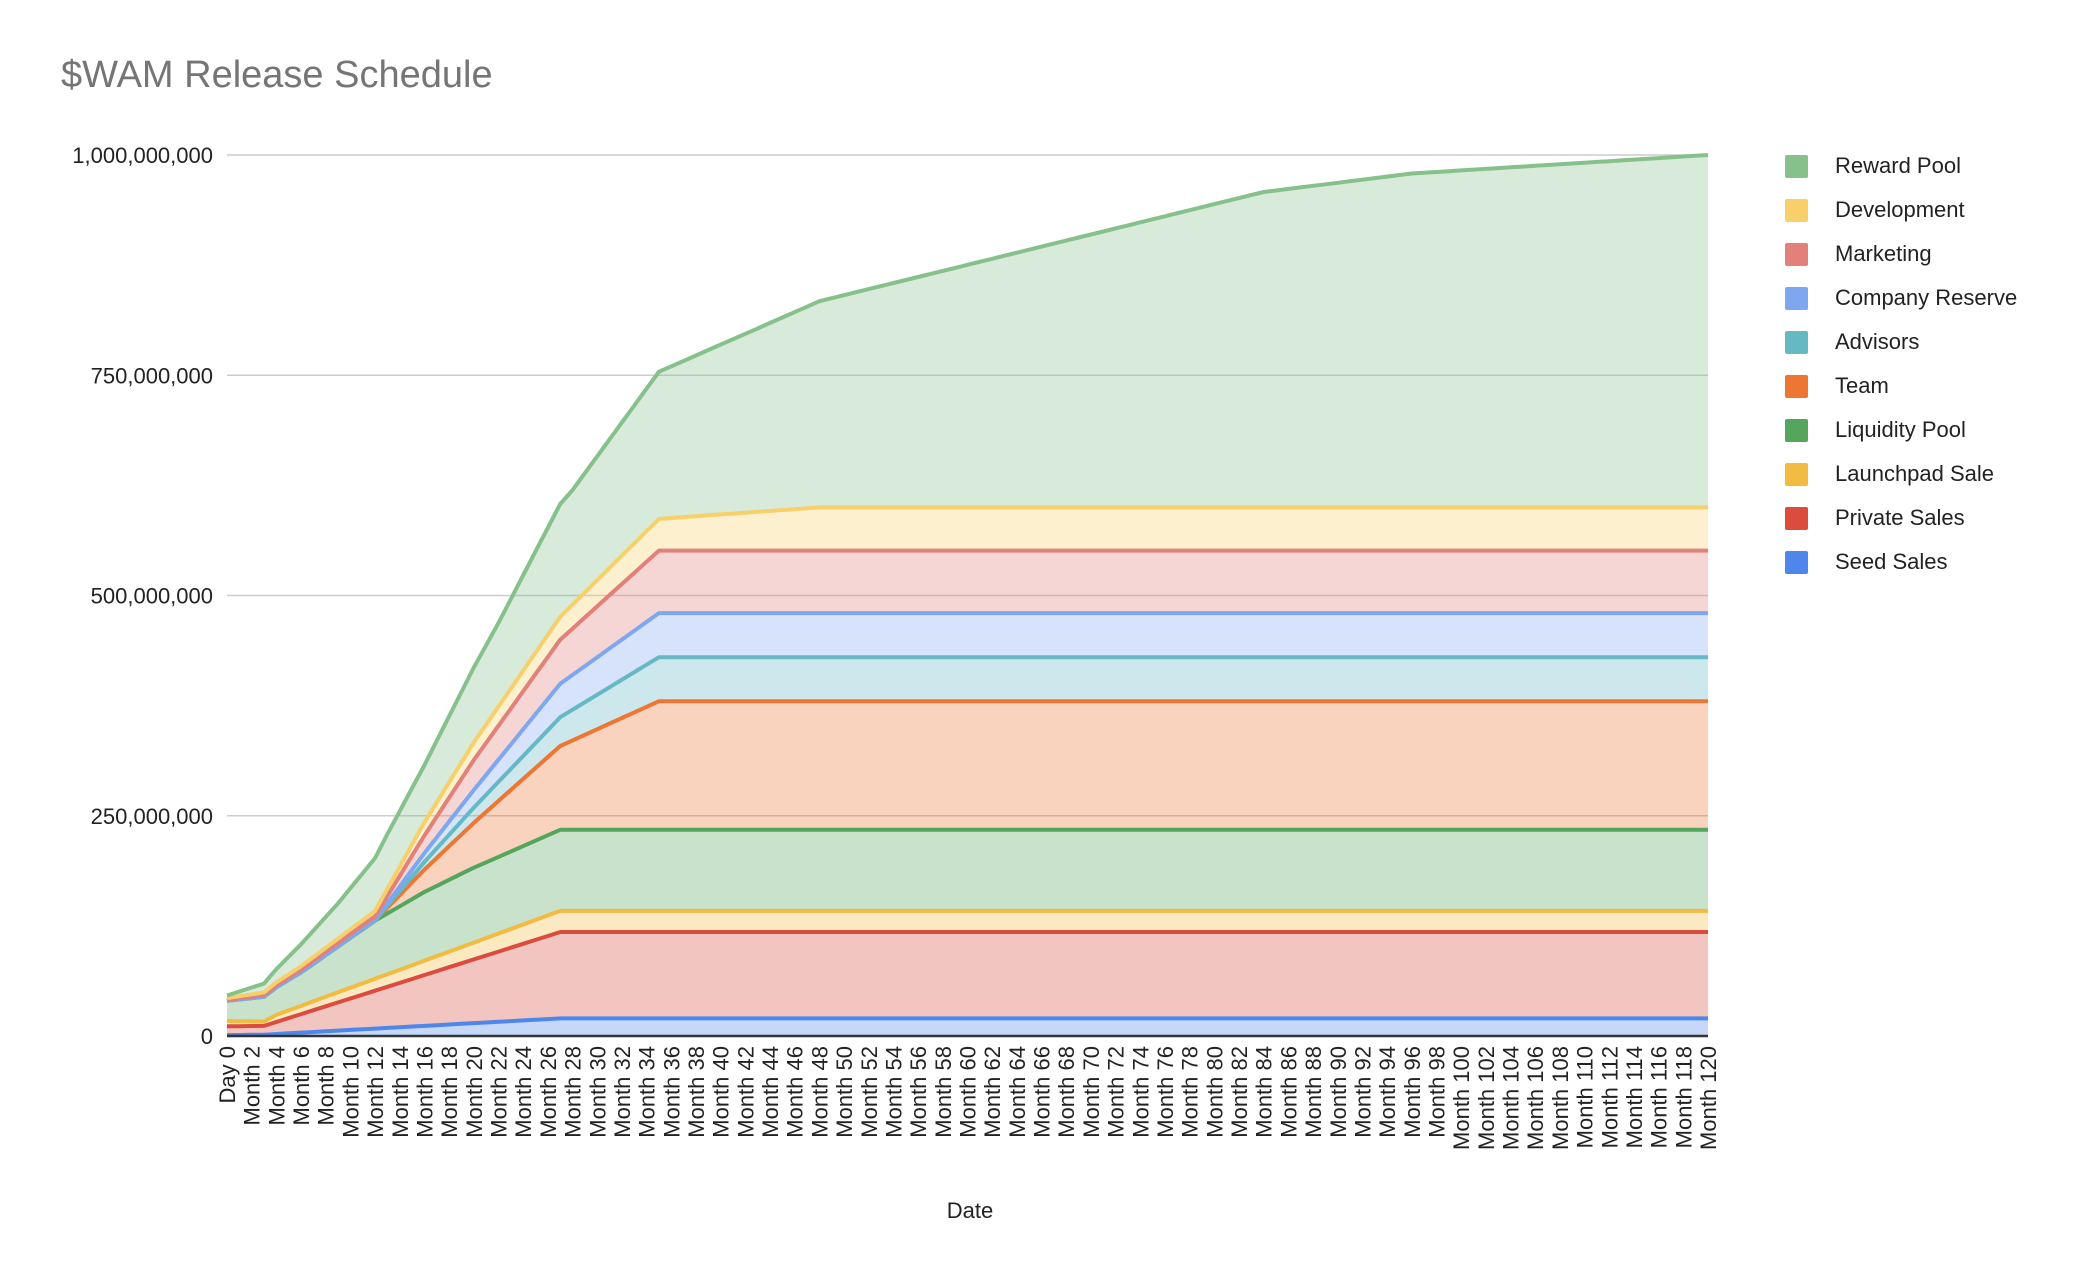 The image size is (2078, 1282). What do you see at coordinates (1066, 1092) in the screenshot?
I see `x-tick-label: Month 68` at bounding box center [1066, 1092].